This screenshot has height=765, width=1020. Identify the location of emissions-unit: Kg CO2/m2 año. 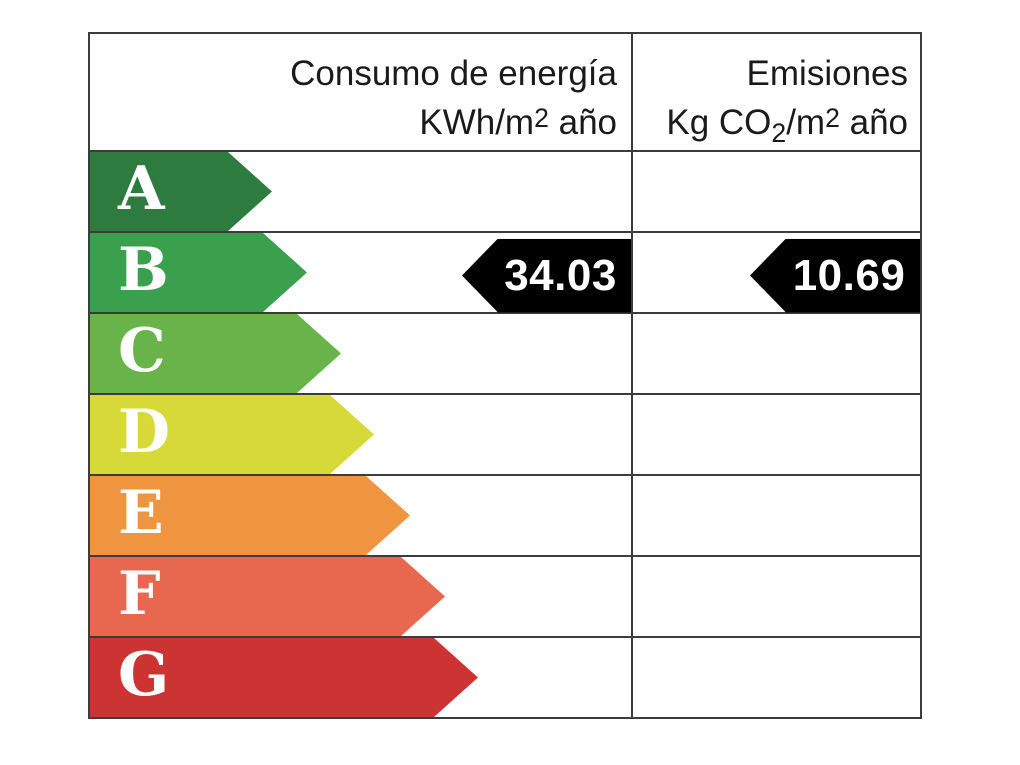
(787, 125).